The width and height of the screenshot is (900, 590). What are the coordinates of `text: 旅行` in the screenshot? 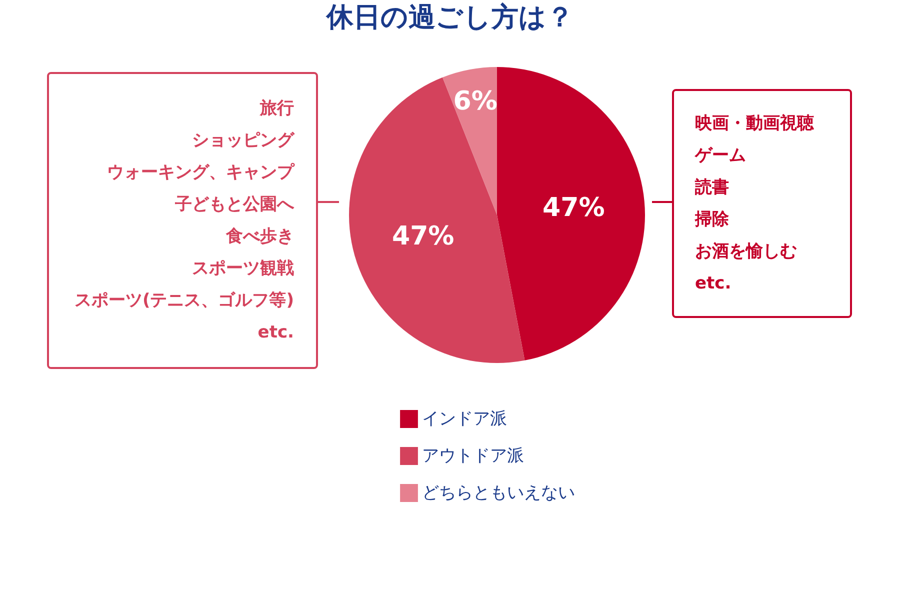 It's located at (276, 108).